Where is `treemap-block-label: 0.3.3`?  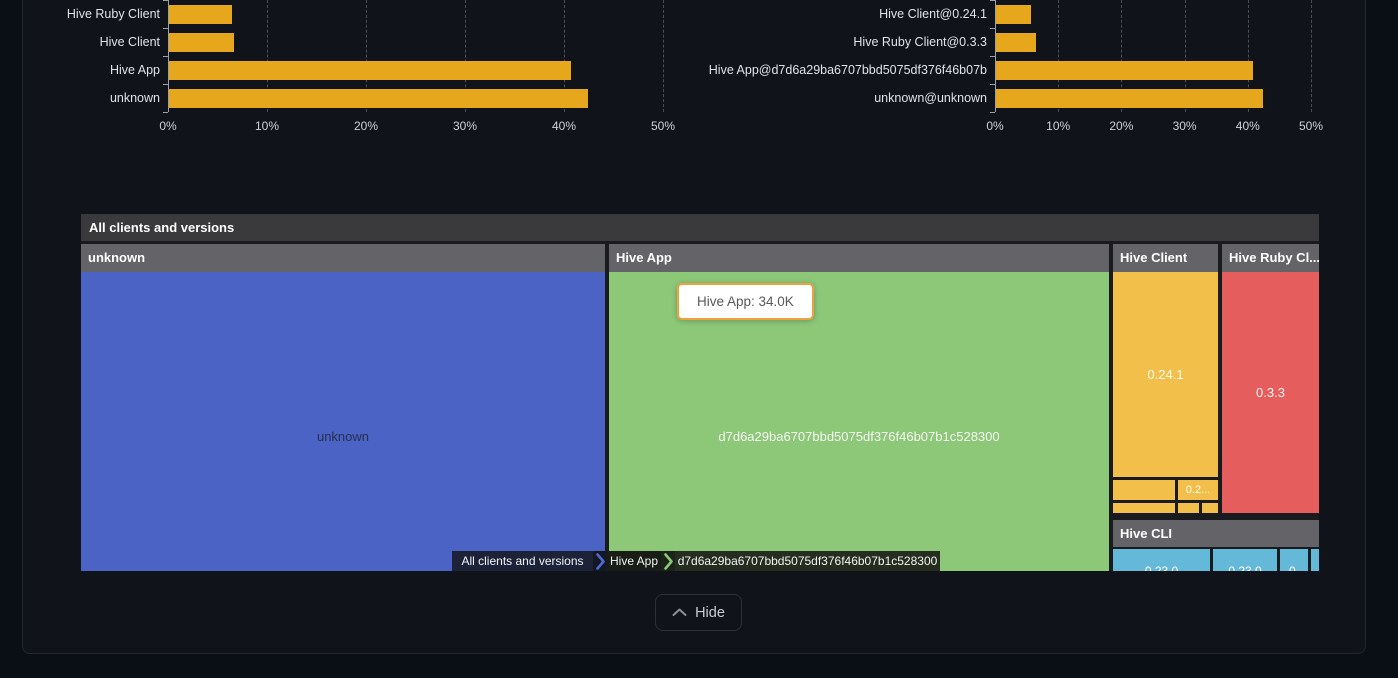 treemap-block-label: 0.3.3 is located at coordinates (1270, 392).